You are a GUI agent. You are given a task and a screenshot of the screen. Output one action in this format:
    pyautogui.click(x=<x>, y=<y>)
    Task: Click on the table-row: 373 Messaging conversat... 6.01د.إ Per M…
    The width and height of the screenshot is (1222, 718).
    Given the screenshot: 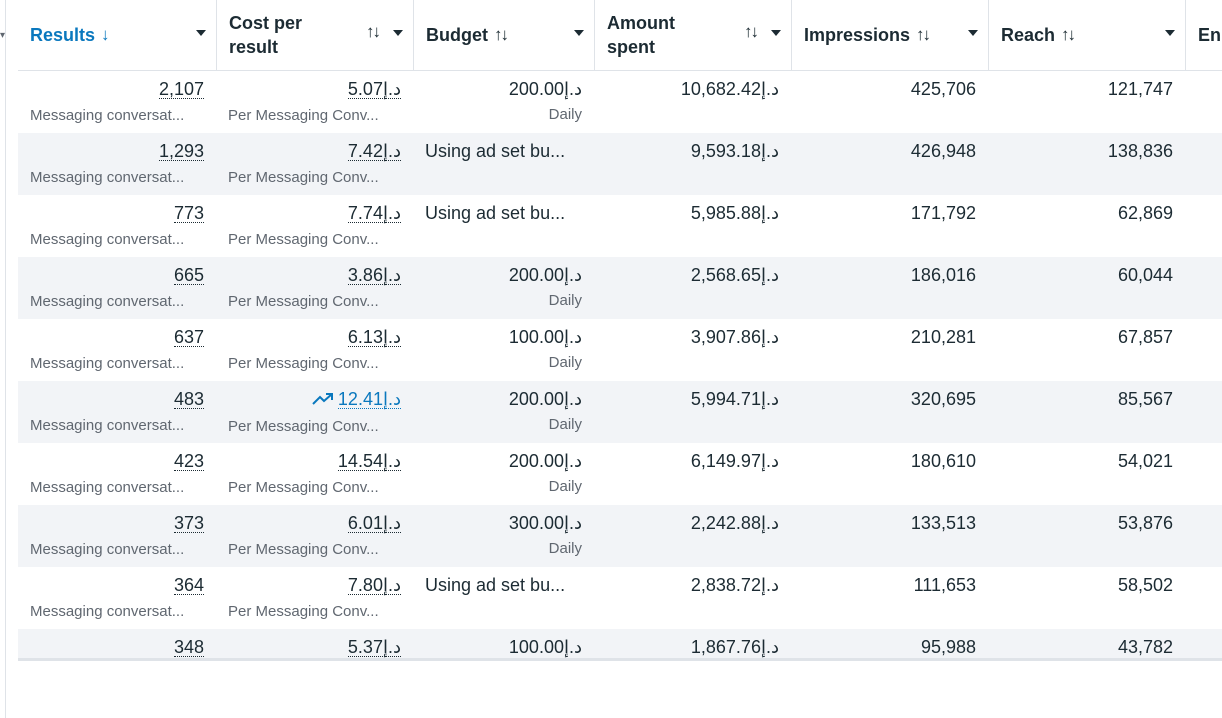 What is the action you would take?
    pyautogui.click(x=620, y=536)
    